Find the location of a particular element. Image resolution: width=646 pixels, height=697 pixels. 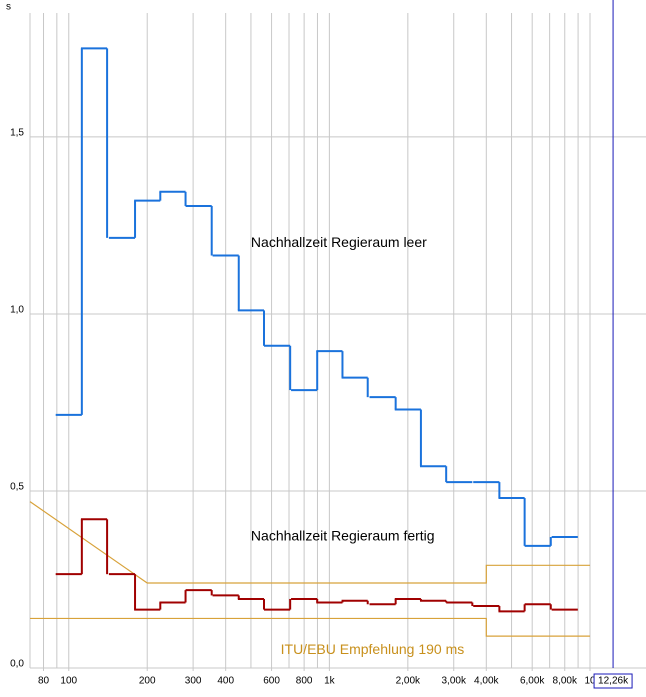

x-tick-label: 3,00k is located at coordinates (453, 681).